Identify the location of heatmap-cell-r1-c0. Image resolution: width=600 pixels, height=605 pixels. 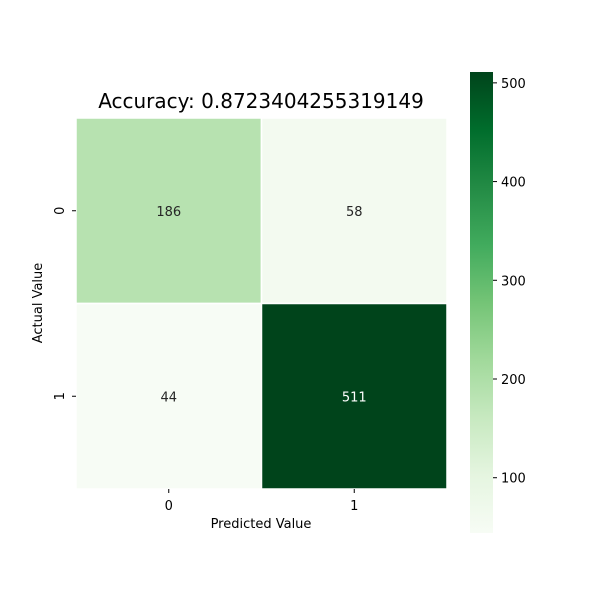
(169, 396).